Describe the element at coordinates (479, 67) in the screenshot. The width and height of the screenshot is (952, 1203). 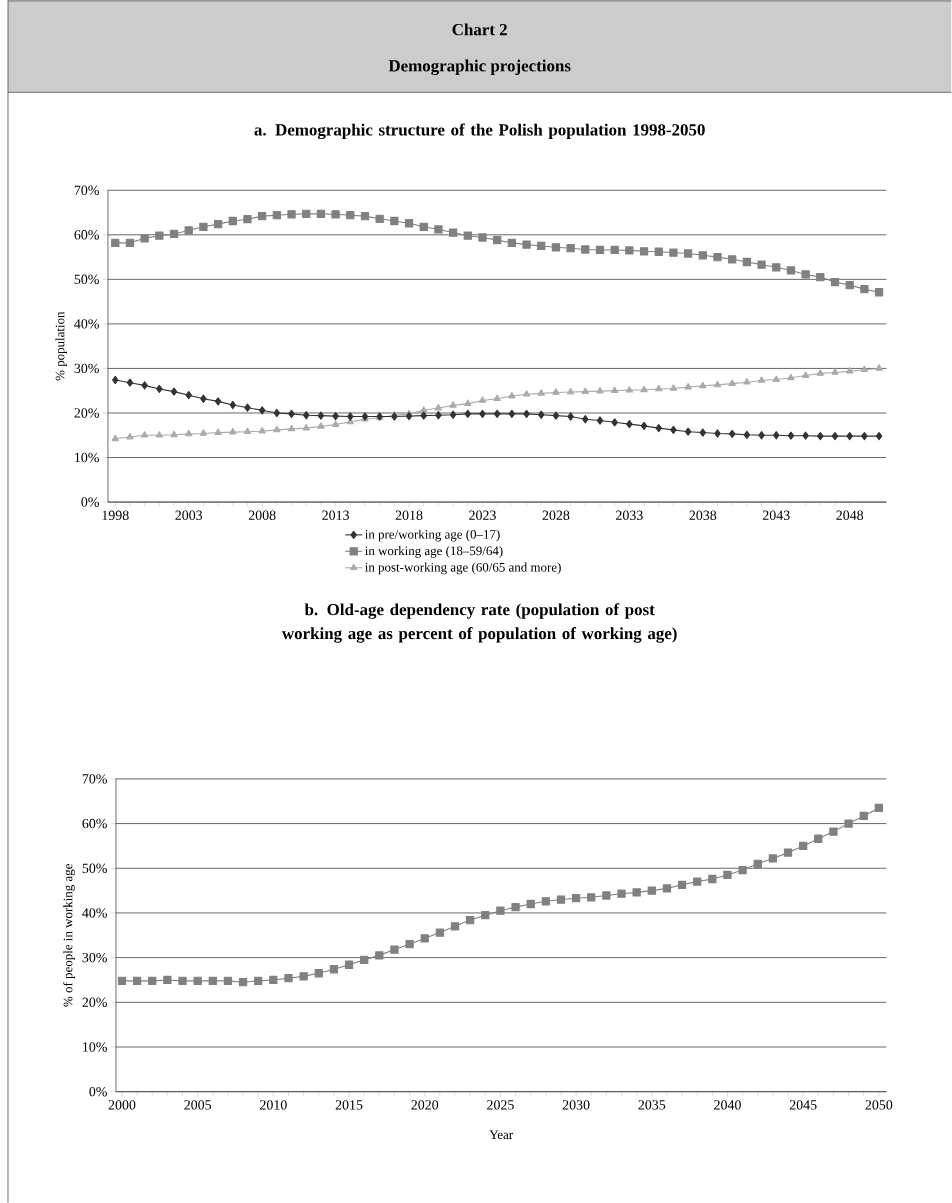
I see `text: Demographic projections` at that location.